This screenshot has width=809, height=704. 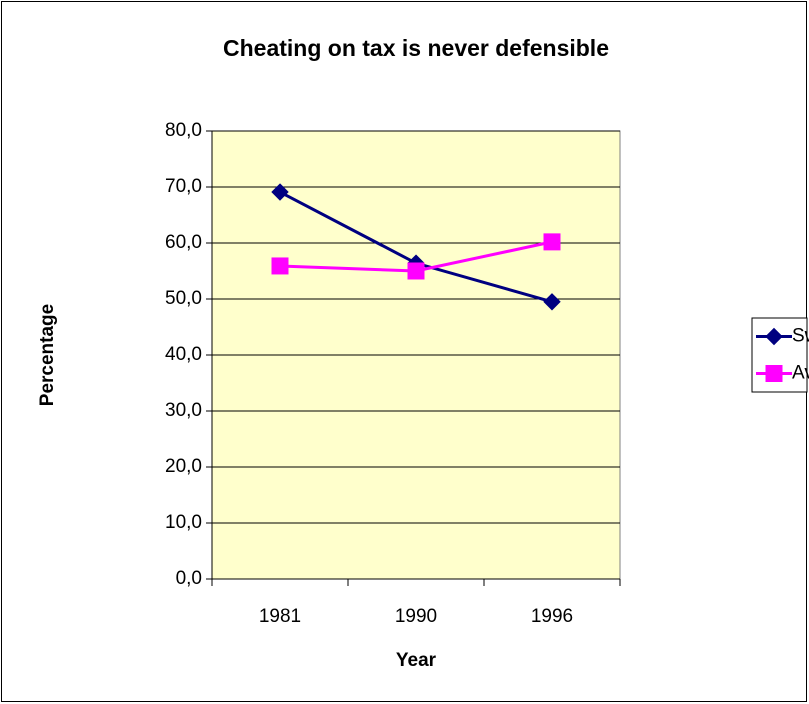 What do you see at coordinates (189, 578) in the screenshot?
I see `y-tick-label: 0,0` at bounding box center [189, 578].